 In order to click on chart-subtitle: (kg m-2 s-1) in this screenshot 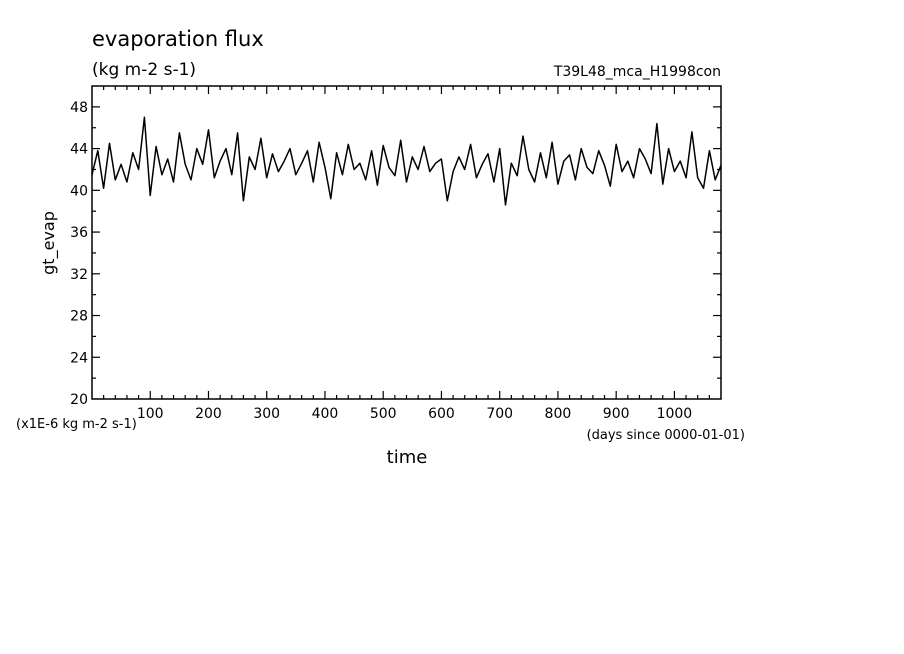, I will do `click(144, 70)`.